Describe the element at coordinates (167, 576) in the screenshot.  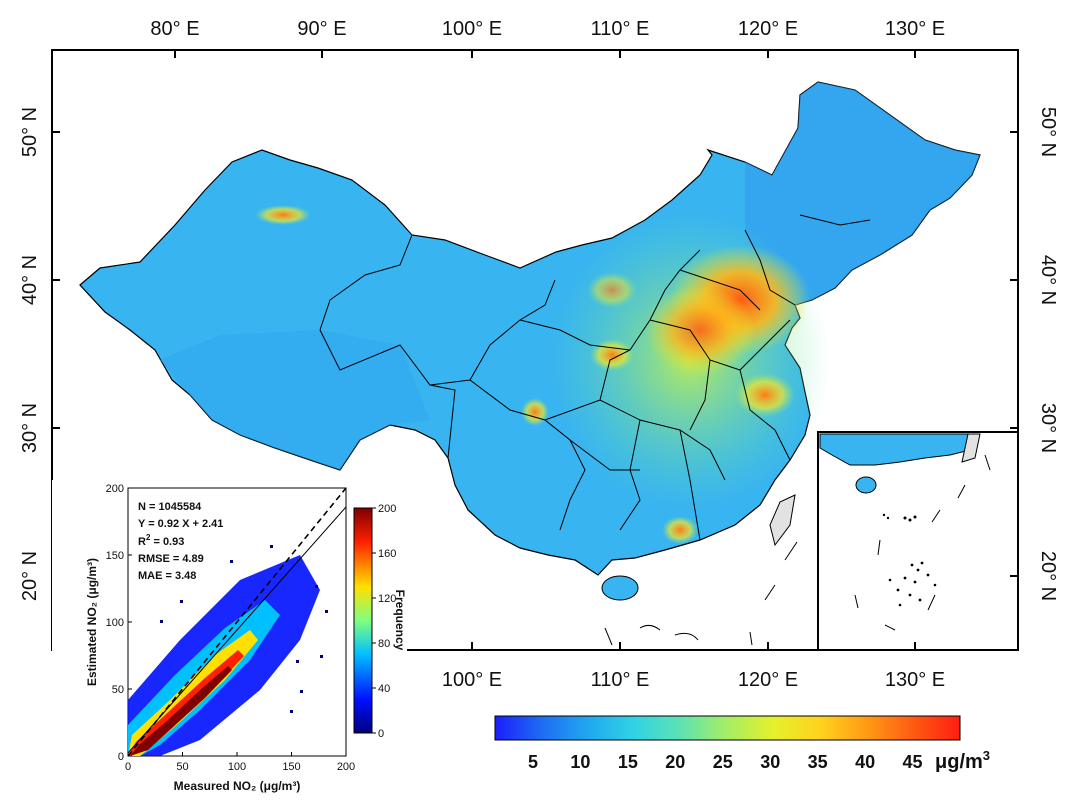
I see `stat-mae: MAE = 3.48` at that location.